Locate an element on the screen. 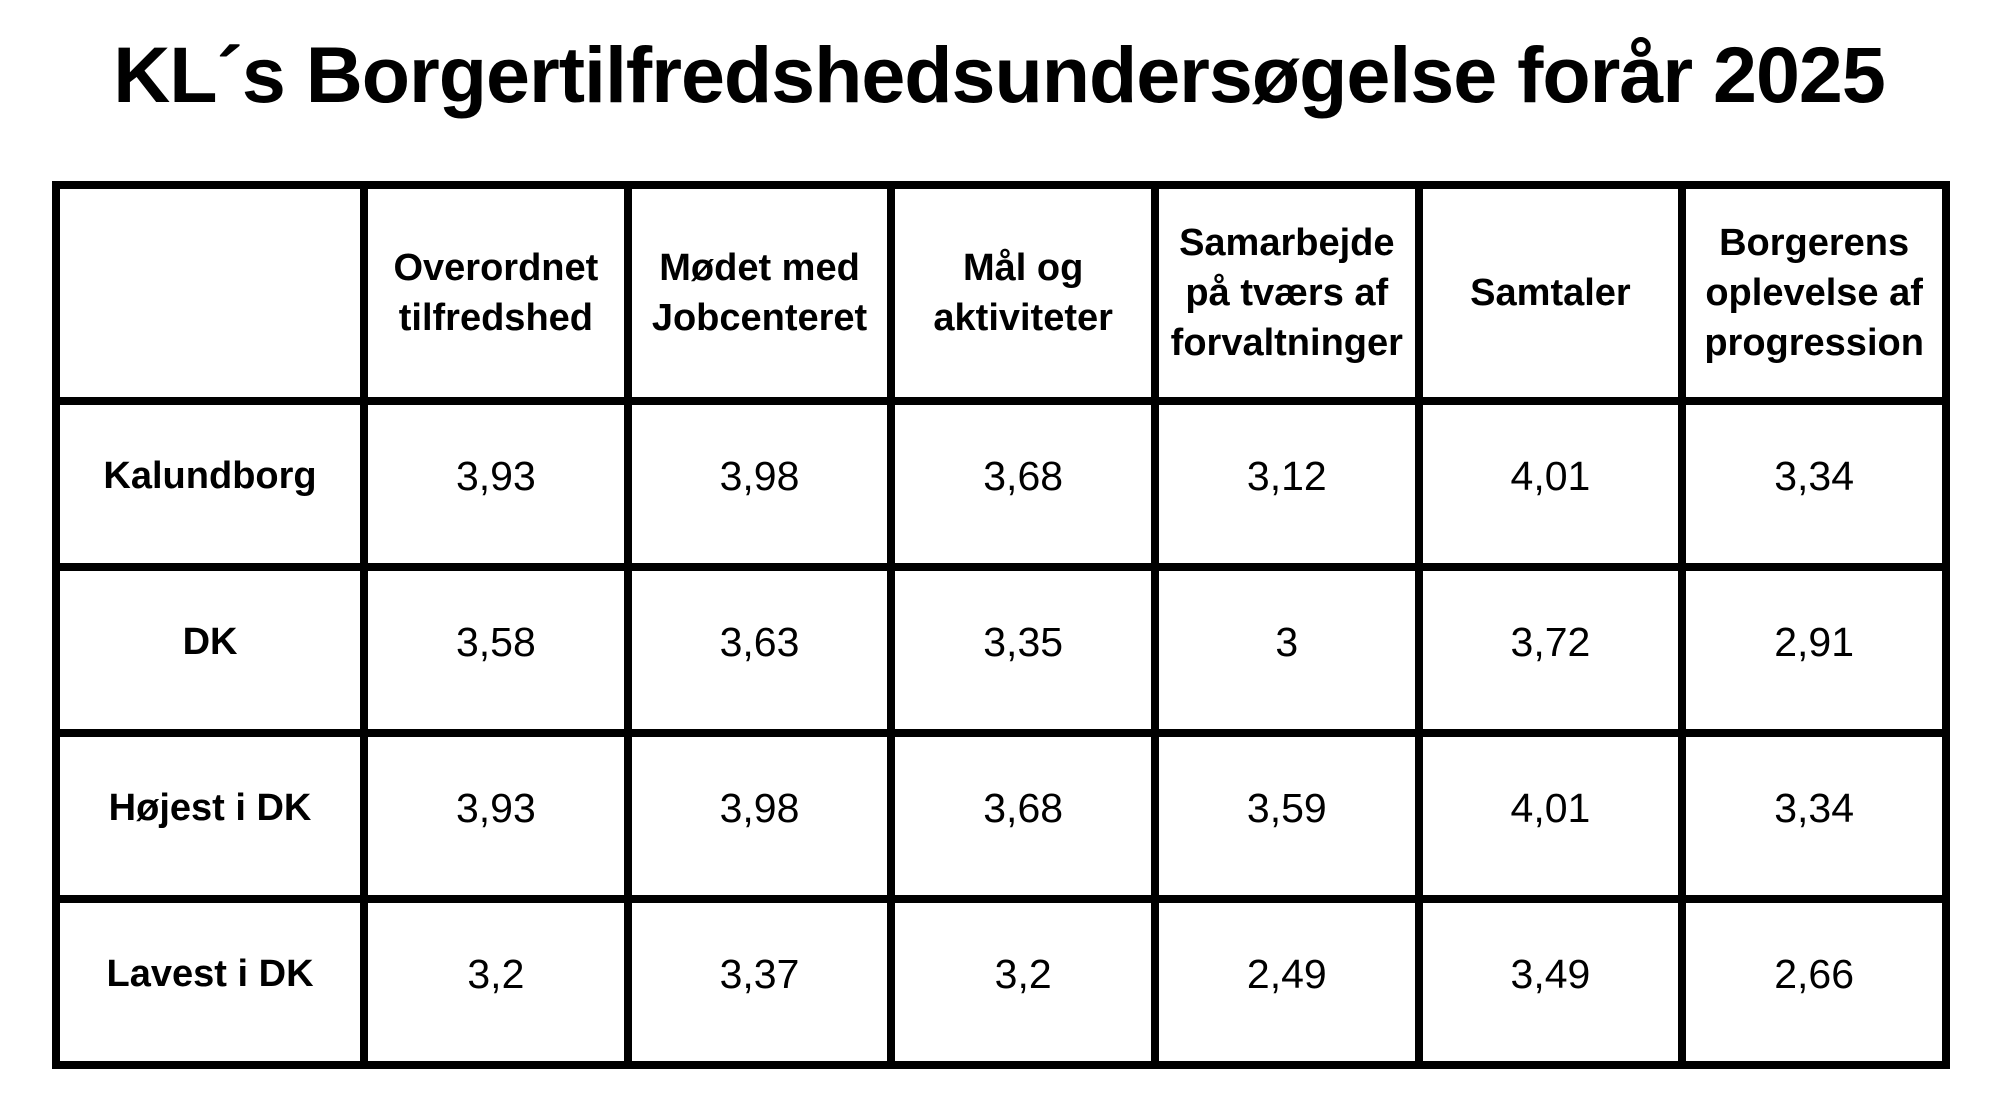 The width and height of the screenshot is (1998, 1095). column-header-samtaler: Samtaler is located at coordinates (1550, 292).